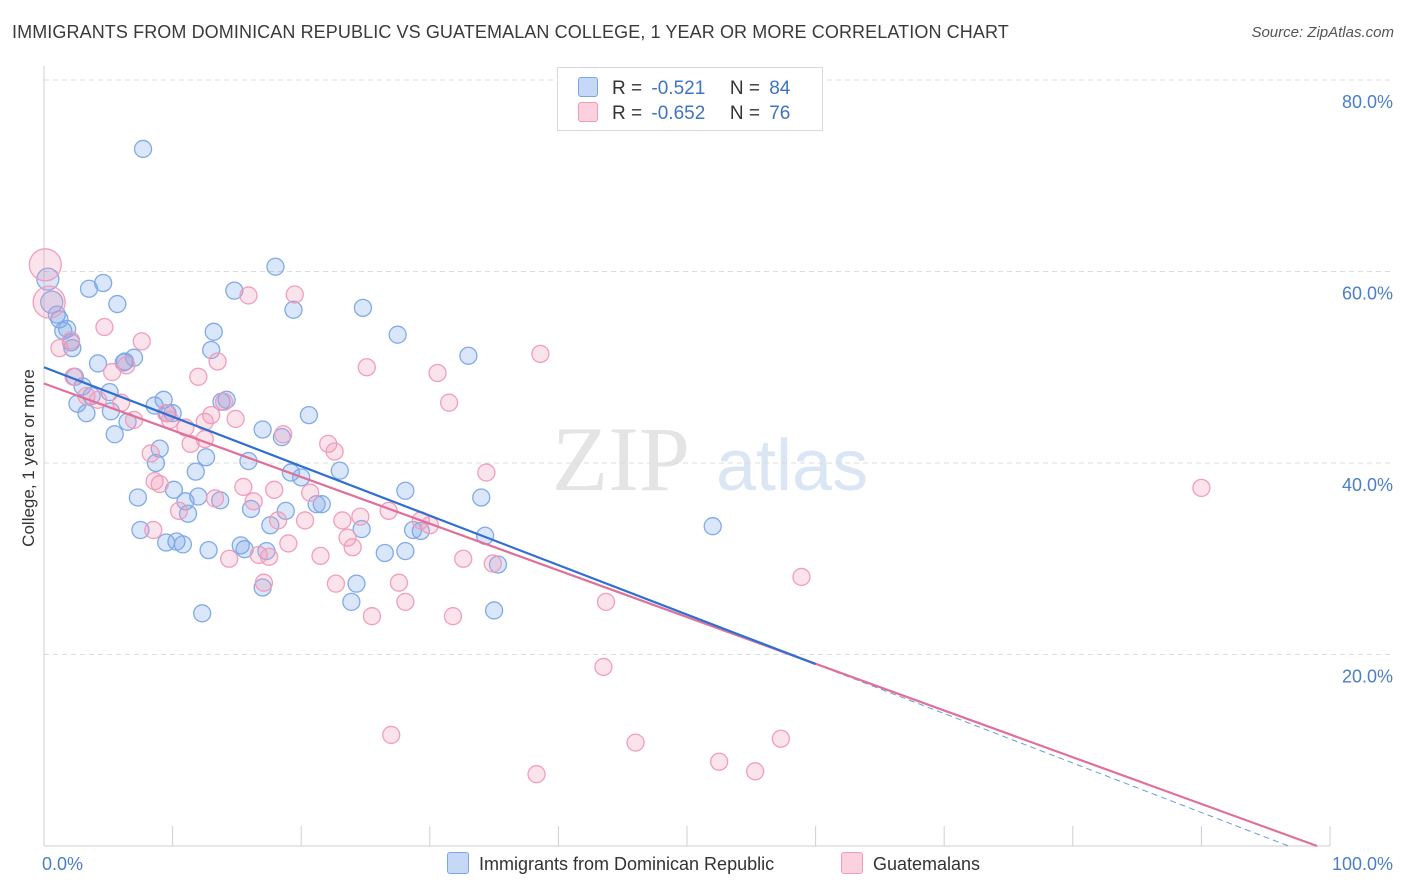 The width and height of the screenshot is (1406, 892). Describe the element at coordinates (780, 113) in the screenshot. I see `guatemalan-n-value: 76` at that location.